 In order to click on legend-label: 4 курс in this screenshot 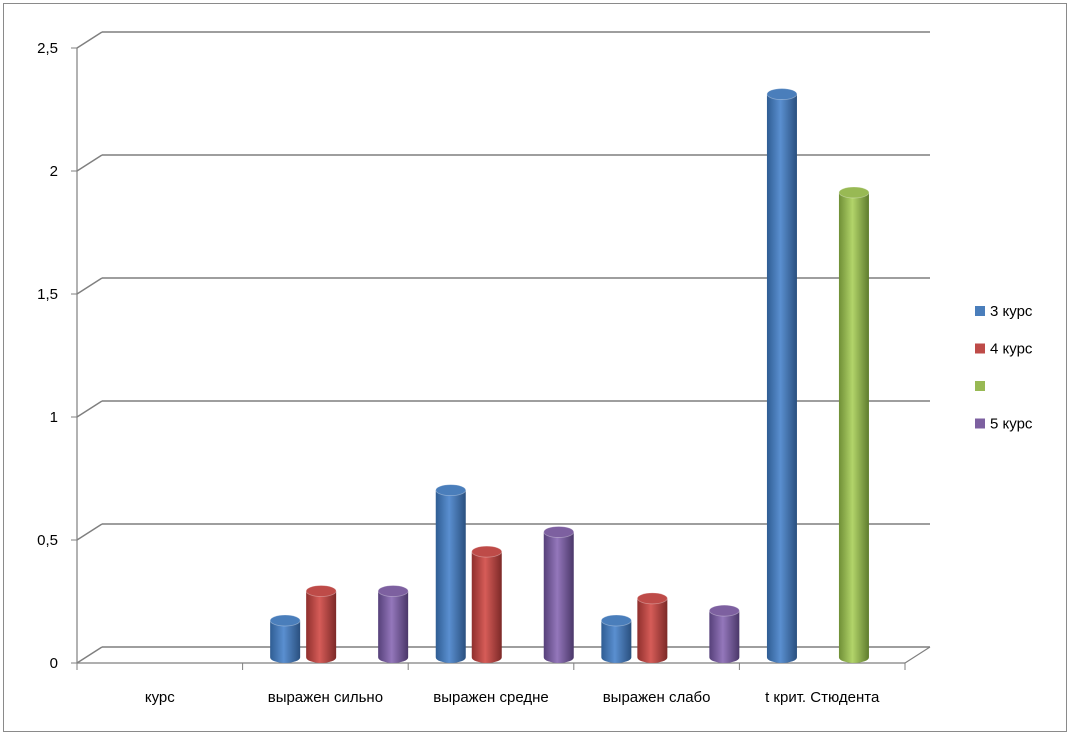, I will do `click(1011, 349)`.